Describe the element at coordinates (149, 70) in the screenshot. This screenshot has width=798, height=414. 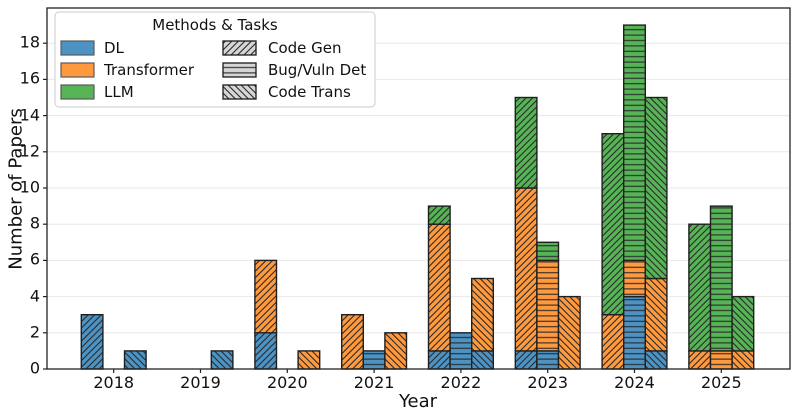
I see `legend-label-transformer: Transformer` at that location.